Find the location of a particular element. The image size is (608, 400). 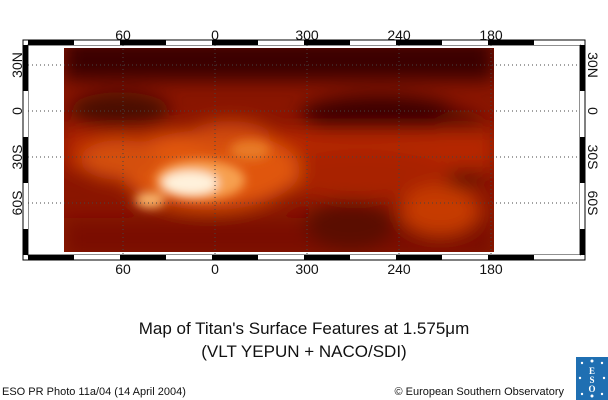

right-latitude-label: 60S is located at coordinates (593, 203).